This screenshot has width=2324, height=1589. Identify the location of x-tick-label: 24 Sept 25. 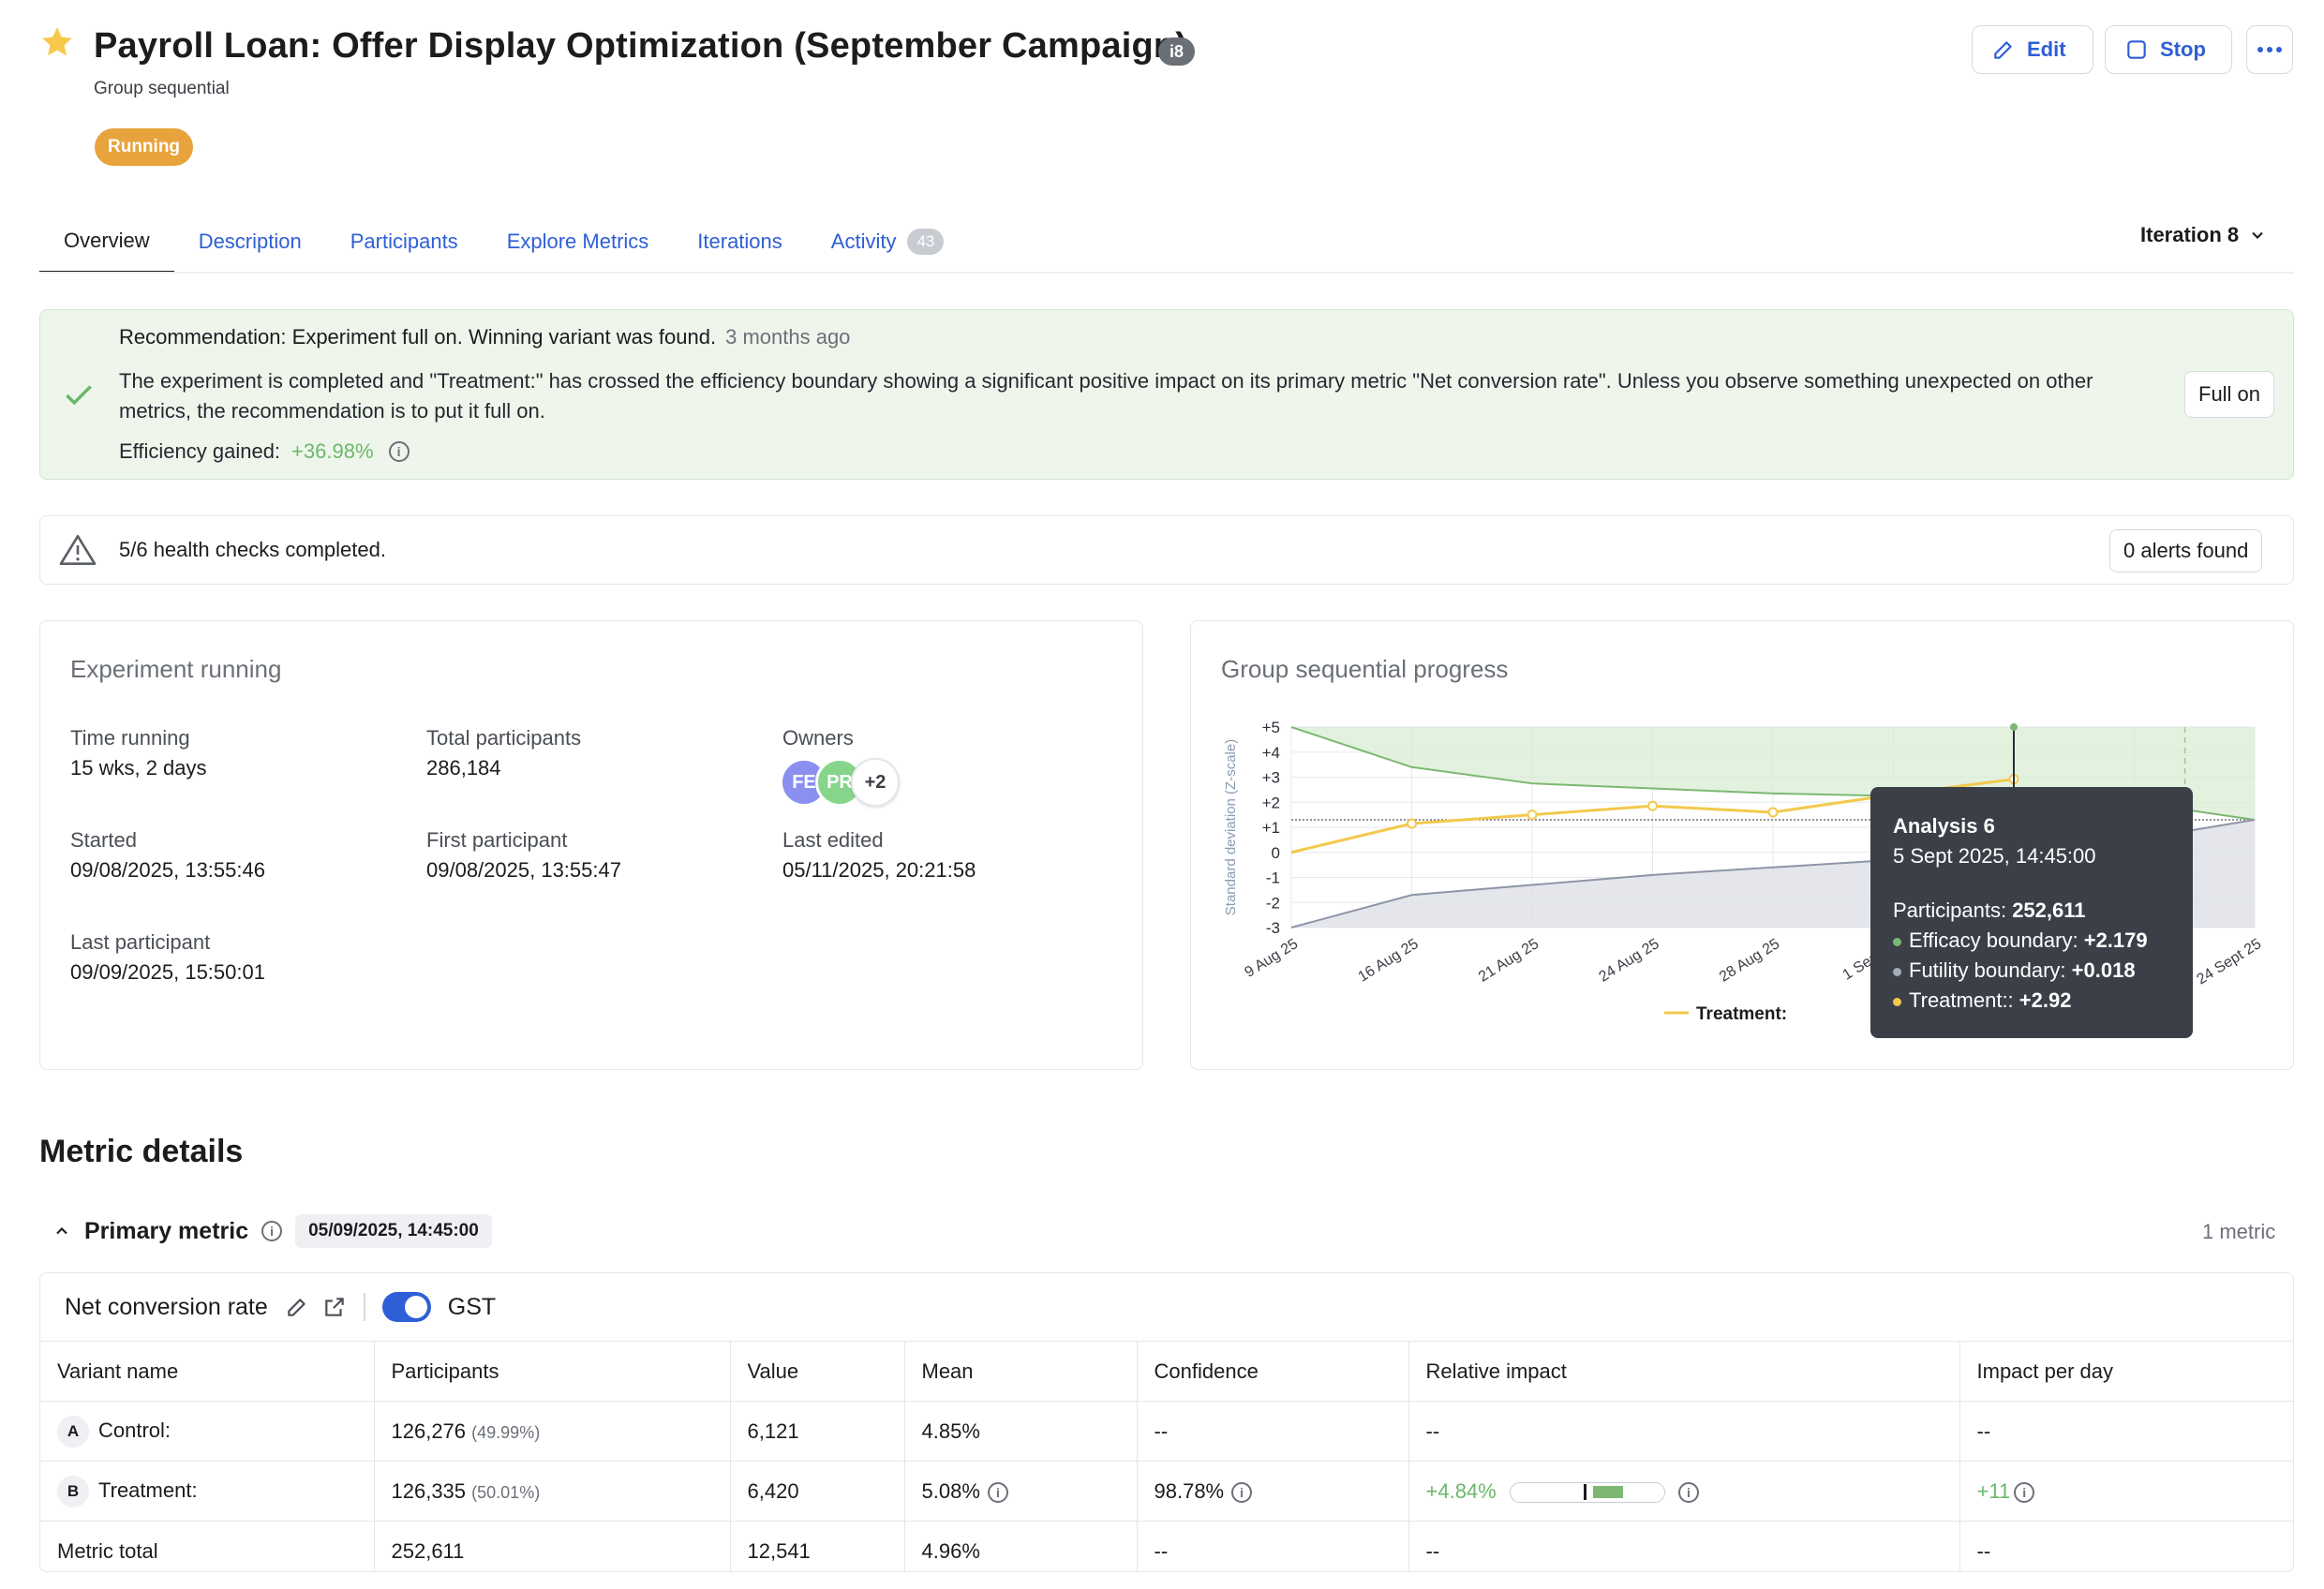
(2229, 962).